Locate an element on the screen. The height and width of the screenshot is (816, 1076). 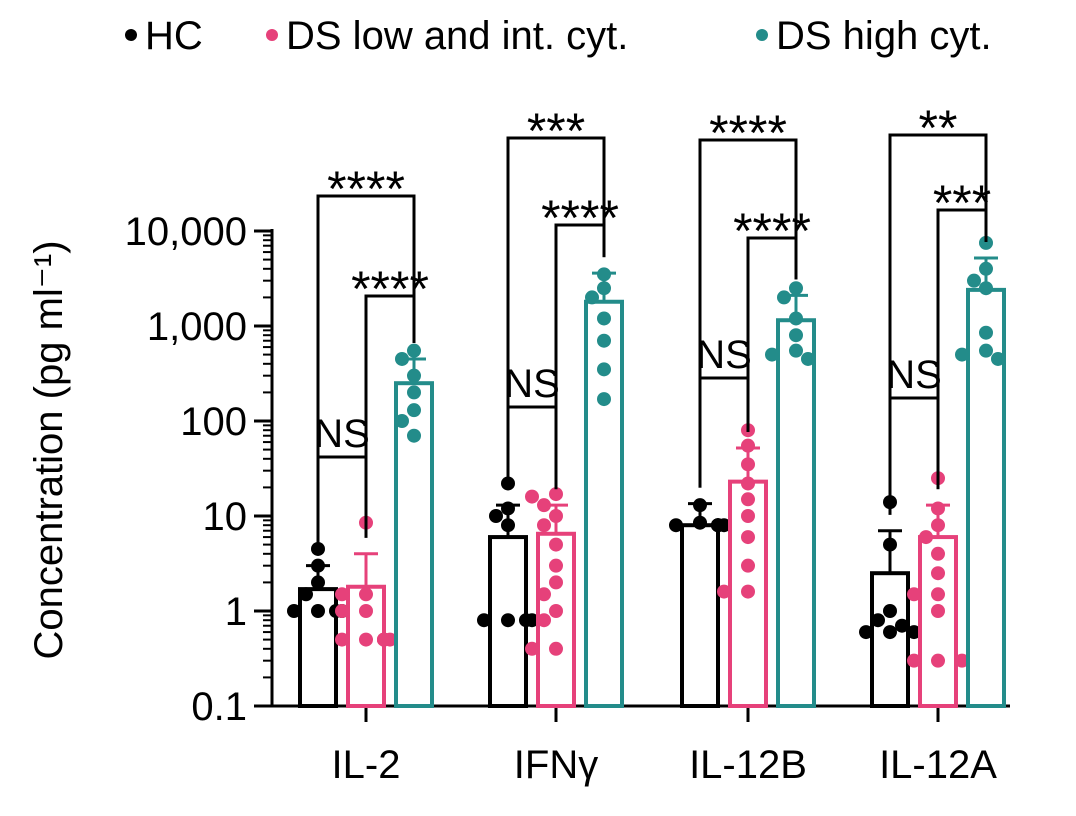
legend-label: DS low and int. cyt. is located at coordinates (457, 36).